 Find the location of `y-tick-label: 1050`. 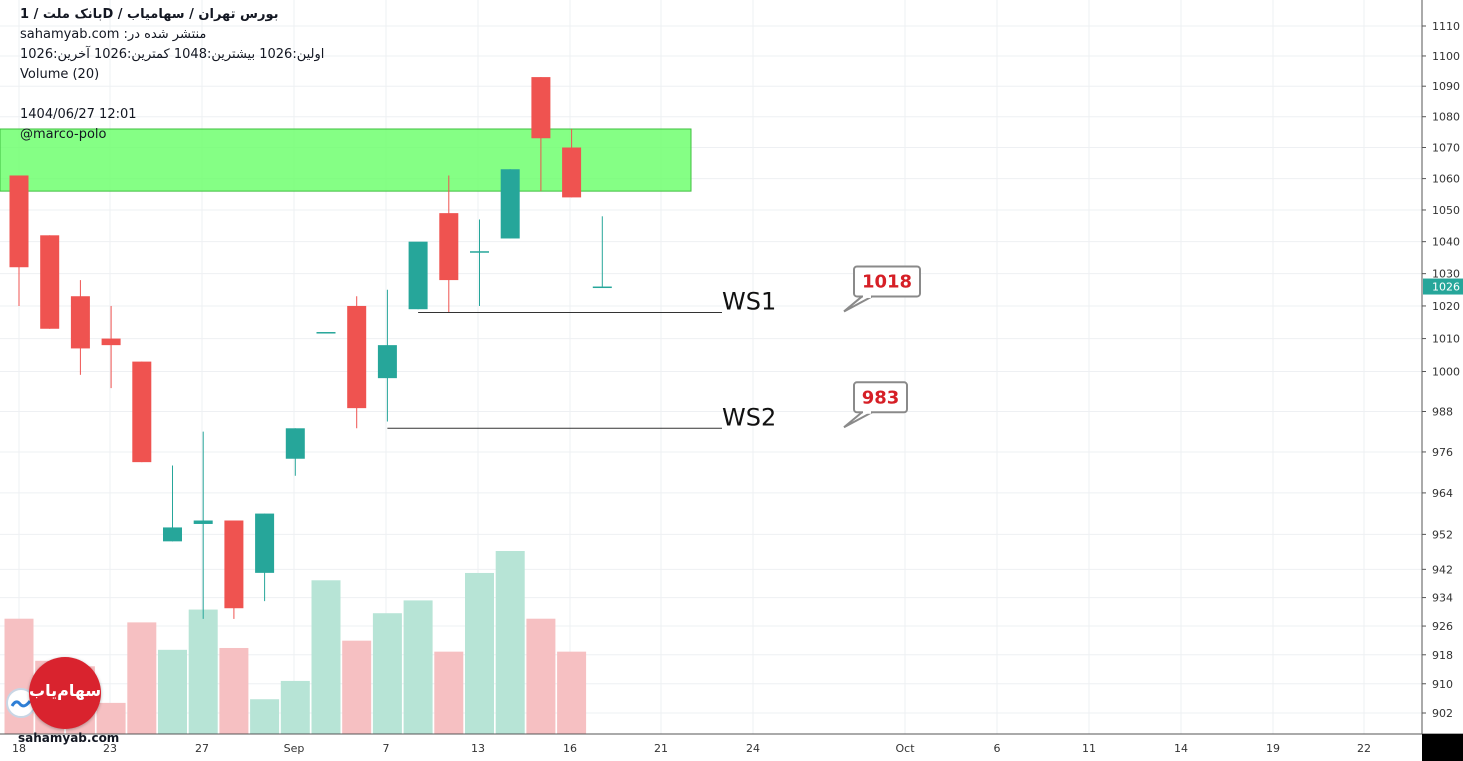

y-tick-label: 1050 is located at coordinates (1446, 210).